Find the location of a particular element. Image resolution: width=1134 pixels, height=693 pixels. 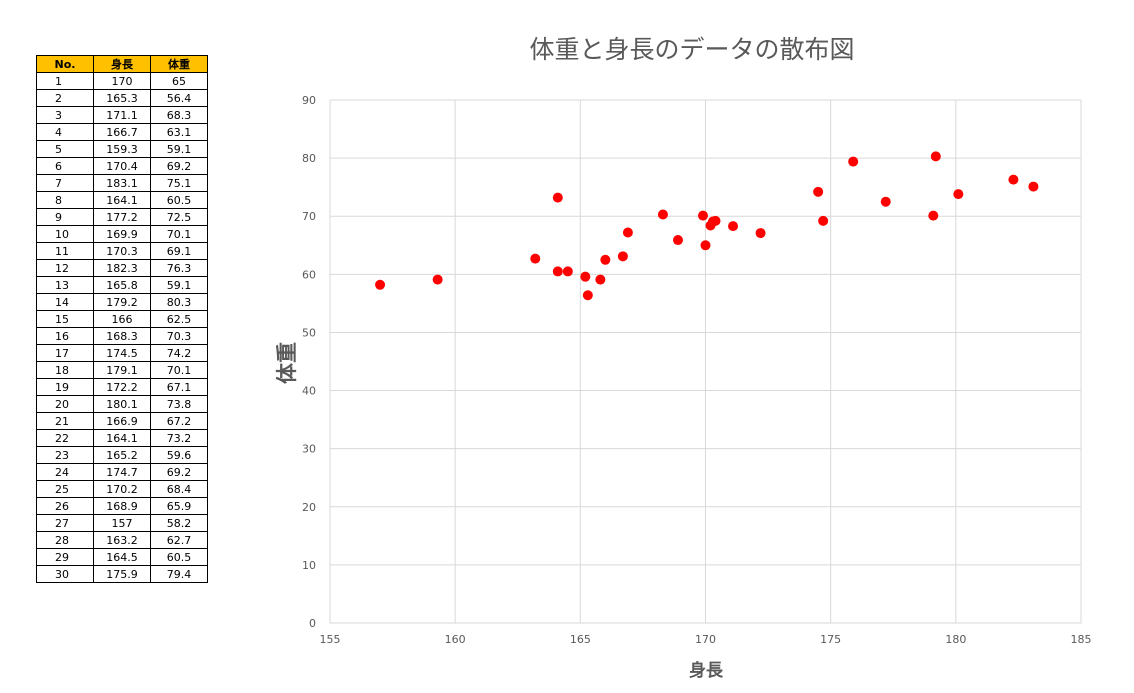

table-row: 8 164.1 60.5 is located at coordinates (122, 200).